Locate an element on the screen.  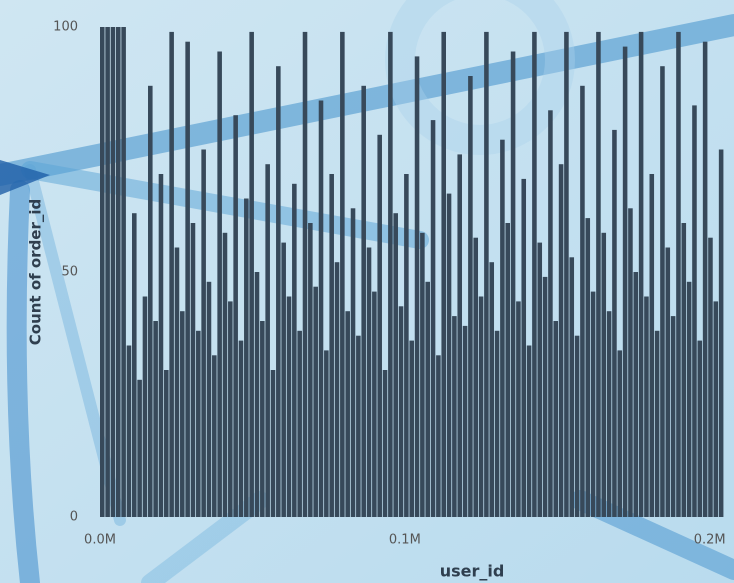
x-tick-label: 0.1M is located at coordinates (405, 540).